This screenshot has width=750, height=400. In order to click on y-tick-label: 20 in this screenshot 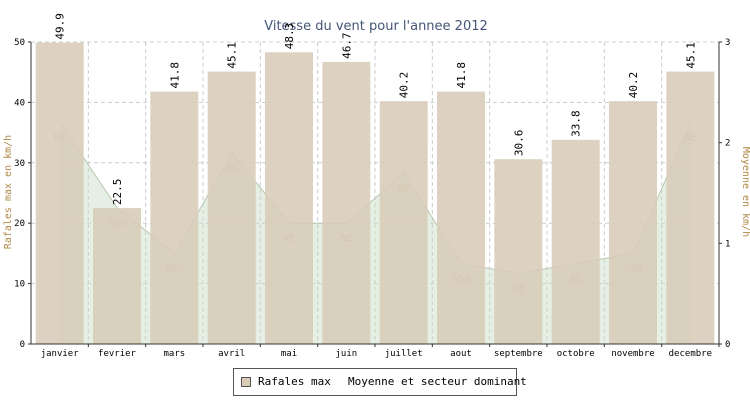, I will do `click(19, 224)`.